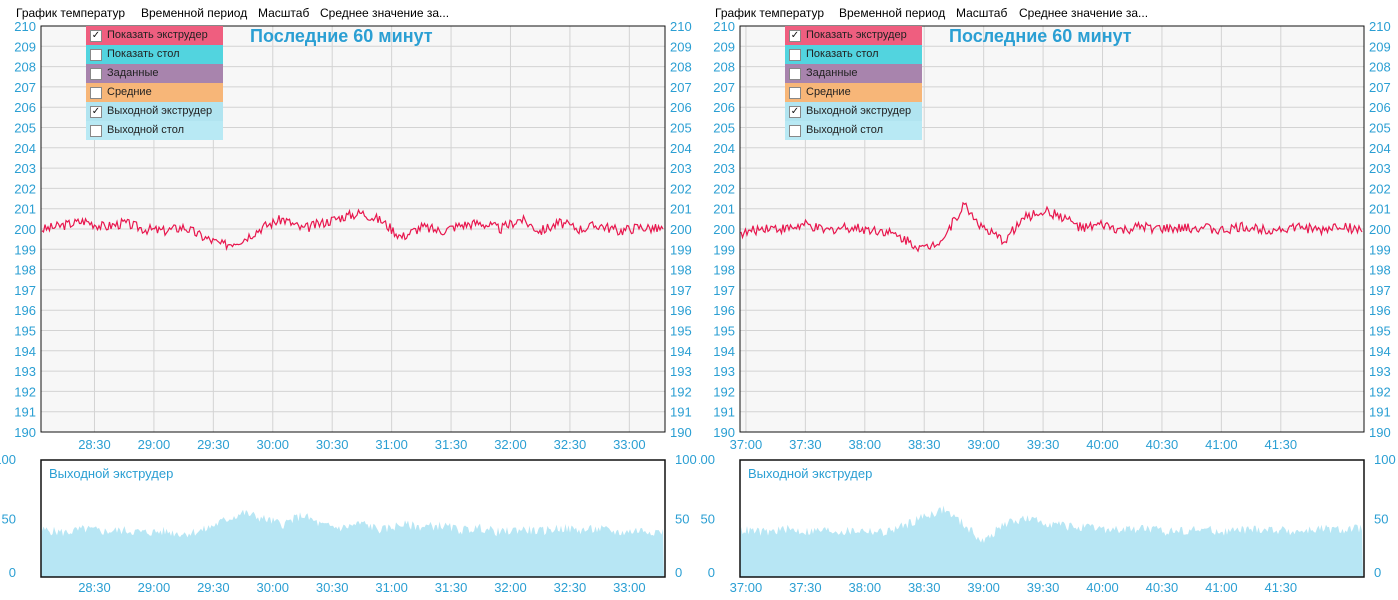 The width and height of the screenshot is (1398, 600). What do you see at coordinates (451, 587) in the screenshot?
I see `sub-x-tick-label: 31:30` at bounding box center [451, 587].